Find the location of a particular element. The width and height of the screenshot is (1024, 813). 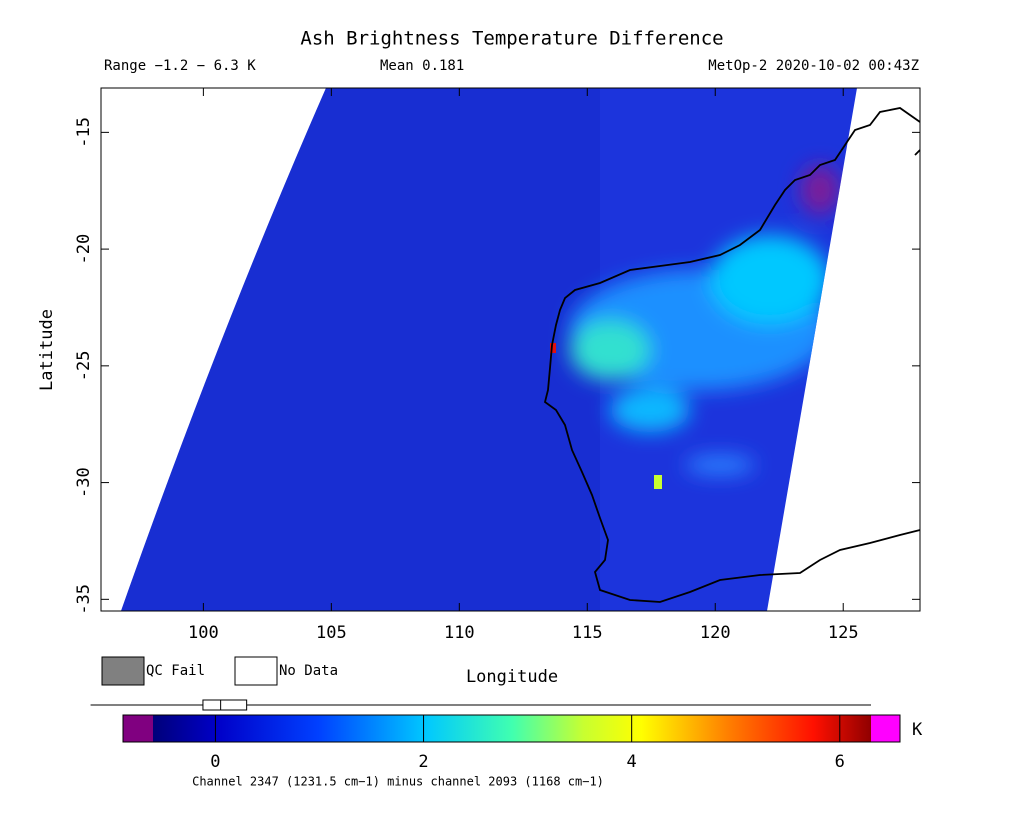

x-tick-label: 105 is located at coordinates (331, 633).